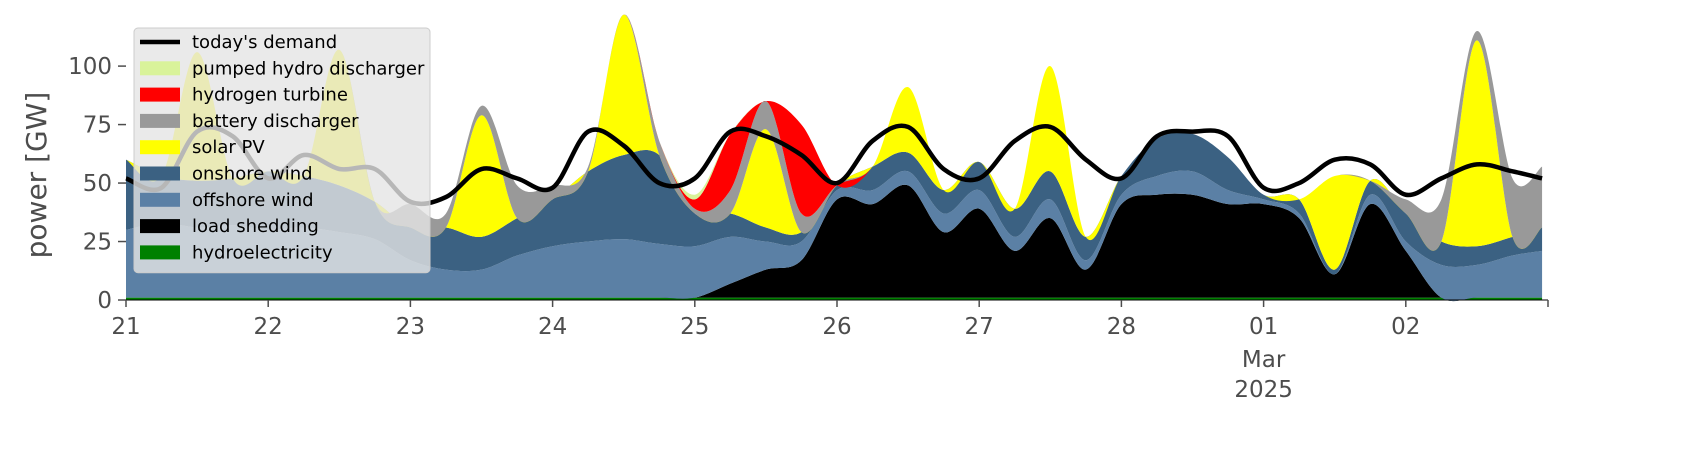  Describe the element at coordinates (125, 327) in the screenshot. I see `x-tick-label: 21` at that location.